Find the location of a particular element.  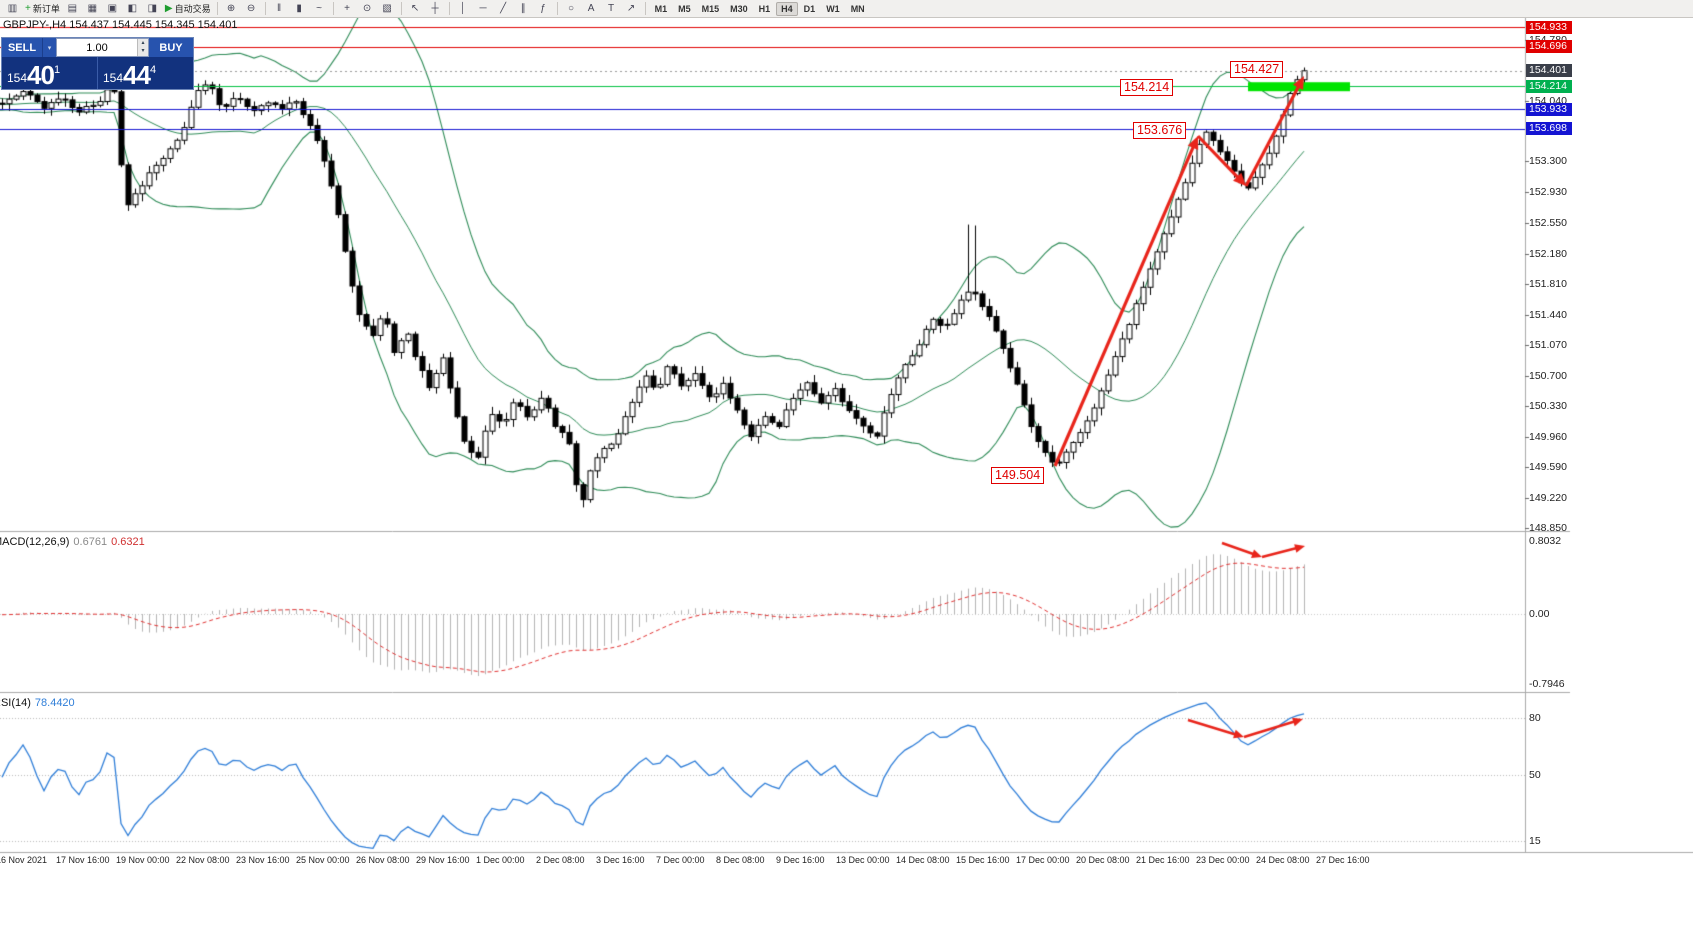

navigator-icon: ◧ is located at coordinates (132, 8).